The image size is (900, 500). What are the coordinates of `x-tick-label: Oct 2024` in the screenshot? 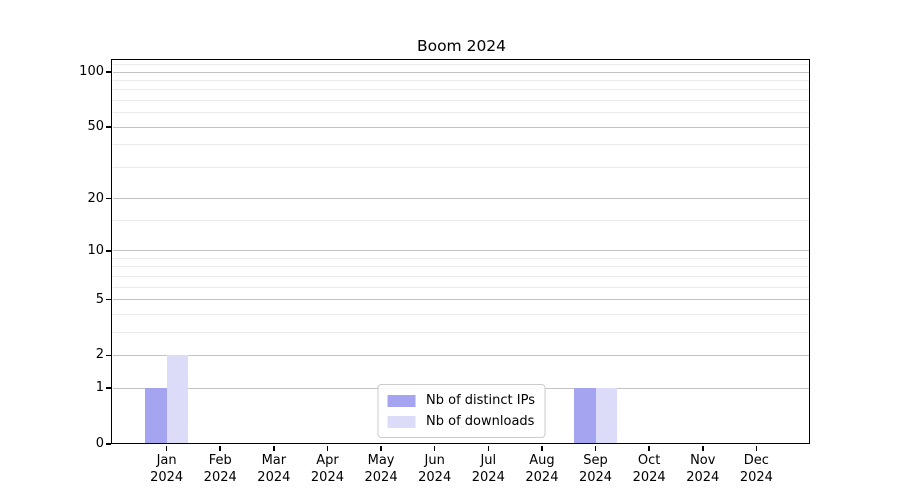 It's located at (649, 469).